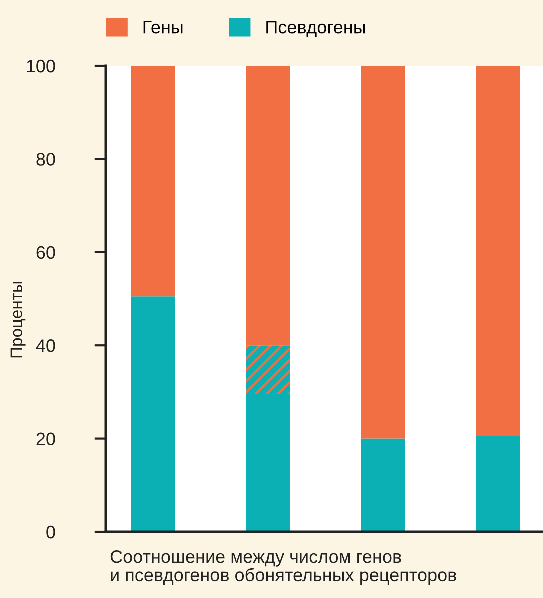  I want to click on y-tick-label: 20, so click(46, 439).